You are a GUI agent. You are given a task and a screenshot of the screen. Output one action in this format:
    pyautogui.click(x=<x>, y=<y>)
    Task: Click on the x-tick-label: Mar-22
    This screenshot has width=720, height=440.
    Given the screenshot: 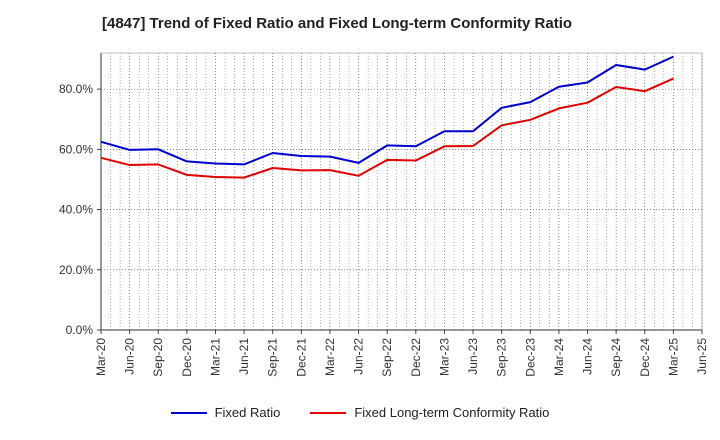 What is the action you would take?
    pyautogui.click(x=330, y=357)
    